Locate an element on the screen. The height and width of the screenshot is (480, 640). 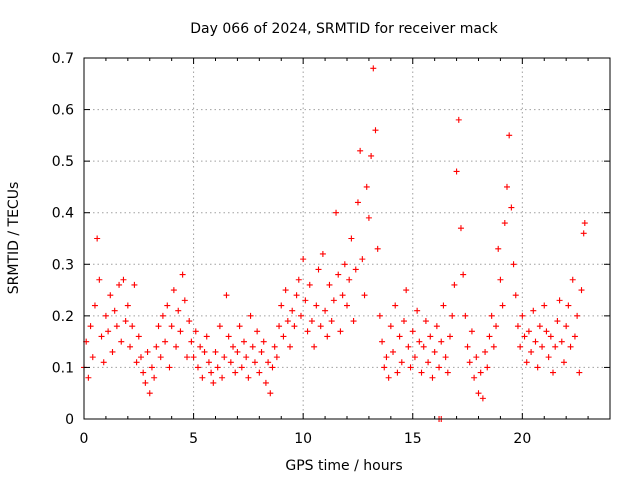
y-tick-labels: 0 0.1 0.2 0.3 0.4 0.5 0.6 0.7 is located at coordinates (63, 239).